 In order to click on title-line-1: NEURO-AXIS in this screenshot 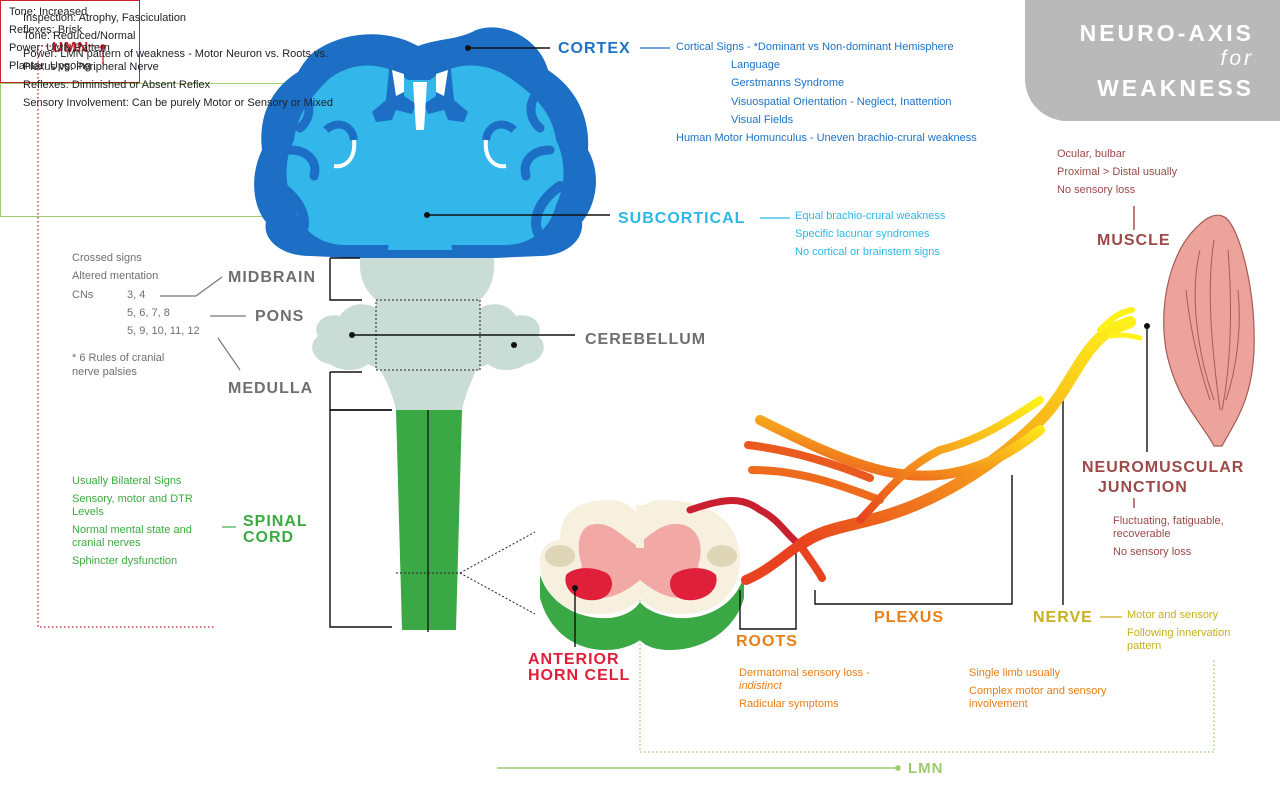, I will do `click(1166, 33)`.